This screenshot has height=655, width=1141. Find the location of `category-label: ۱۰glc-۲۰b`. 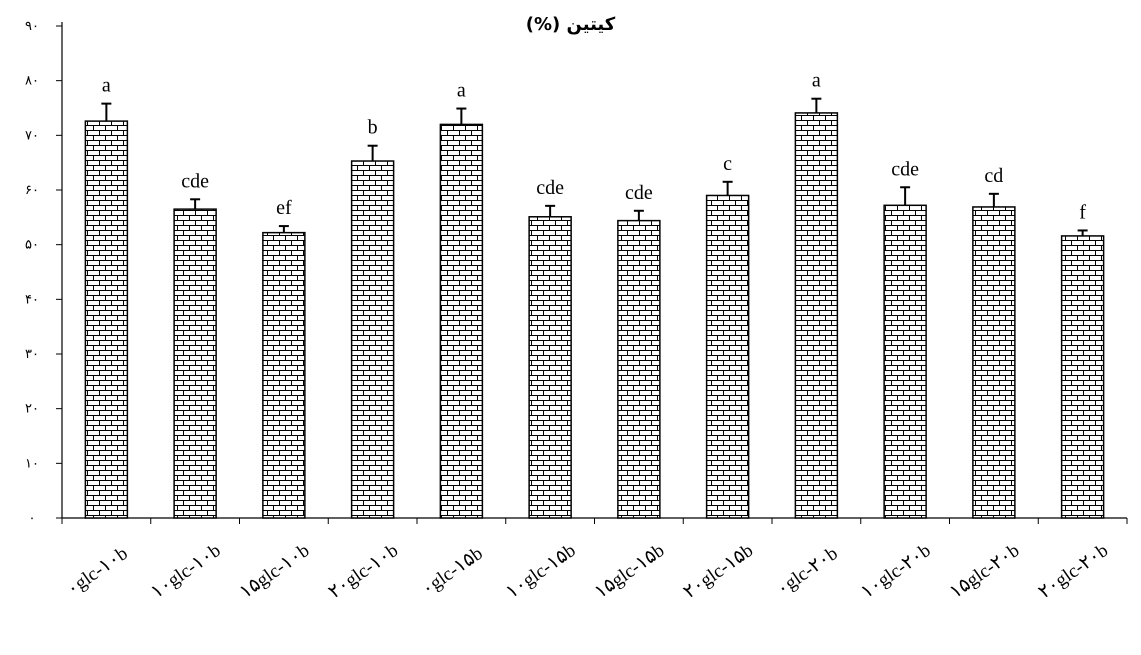

category-label: ۱۰glc-۲۰b is located at coordinates (895, 571).